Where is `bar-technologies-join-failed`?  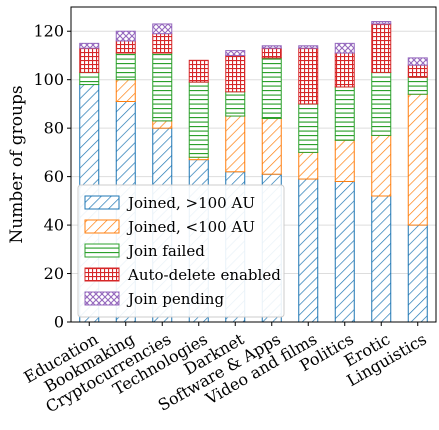 bar-technologies-join-failed is located at coordinates (198, 119).